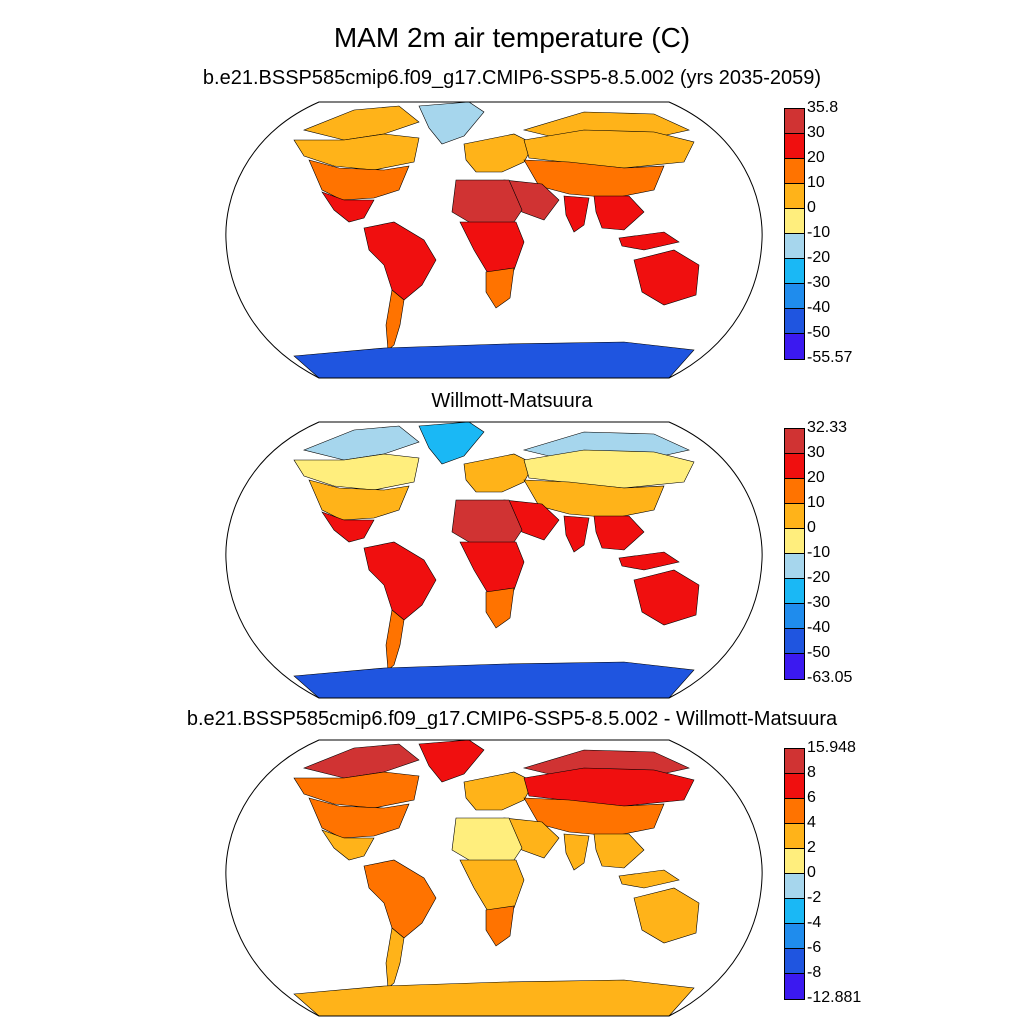 The width and height of the screenshot is (1024, 1024). What do you see at coordinates (814, 947) in the screenshot?
I see `colorbar-label: -6` at bounding box center [814, 947].